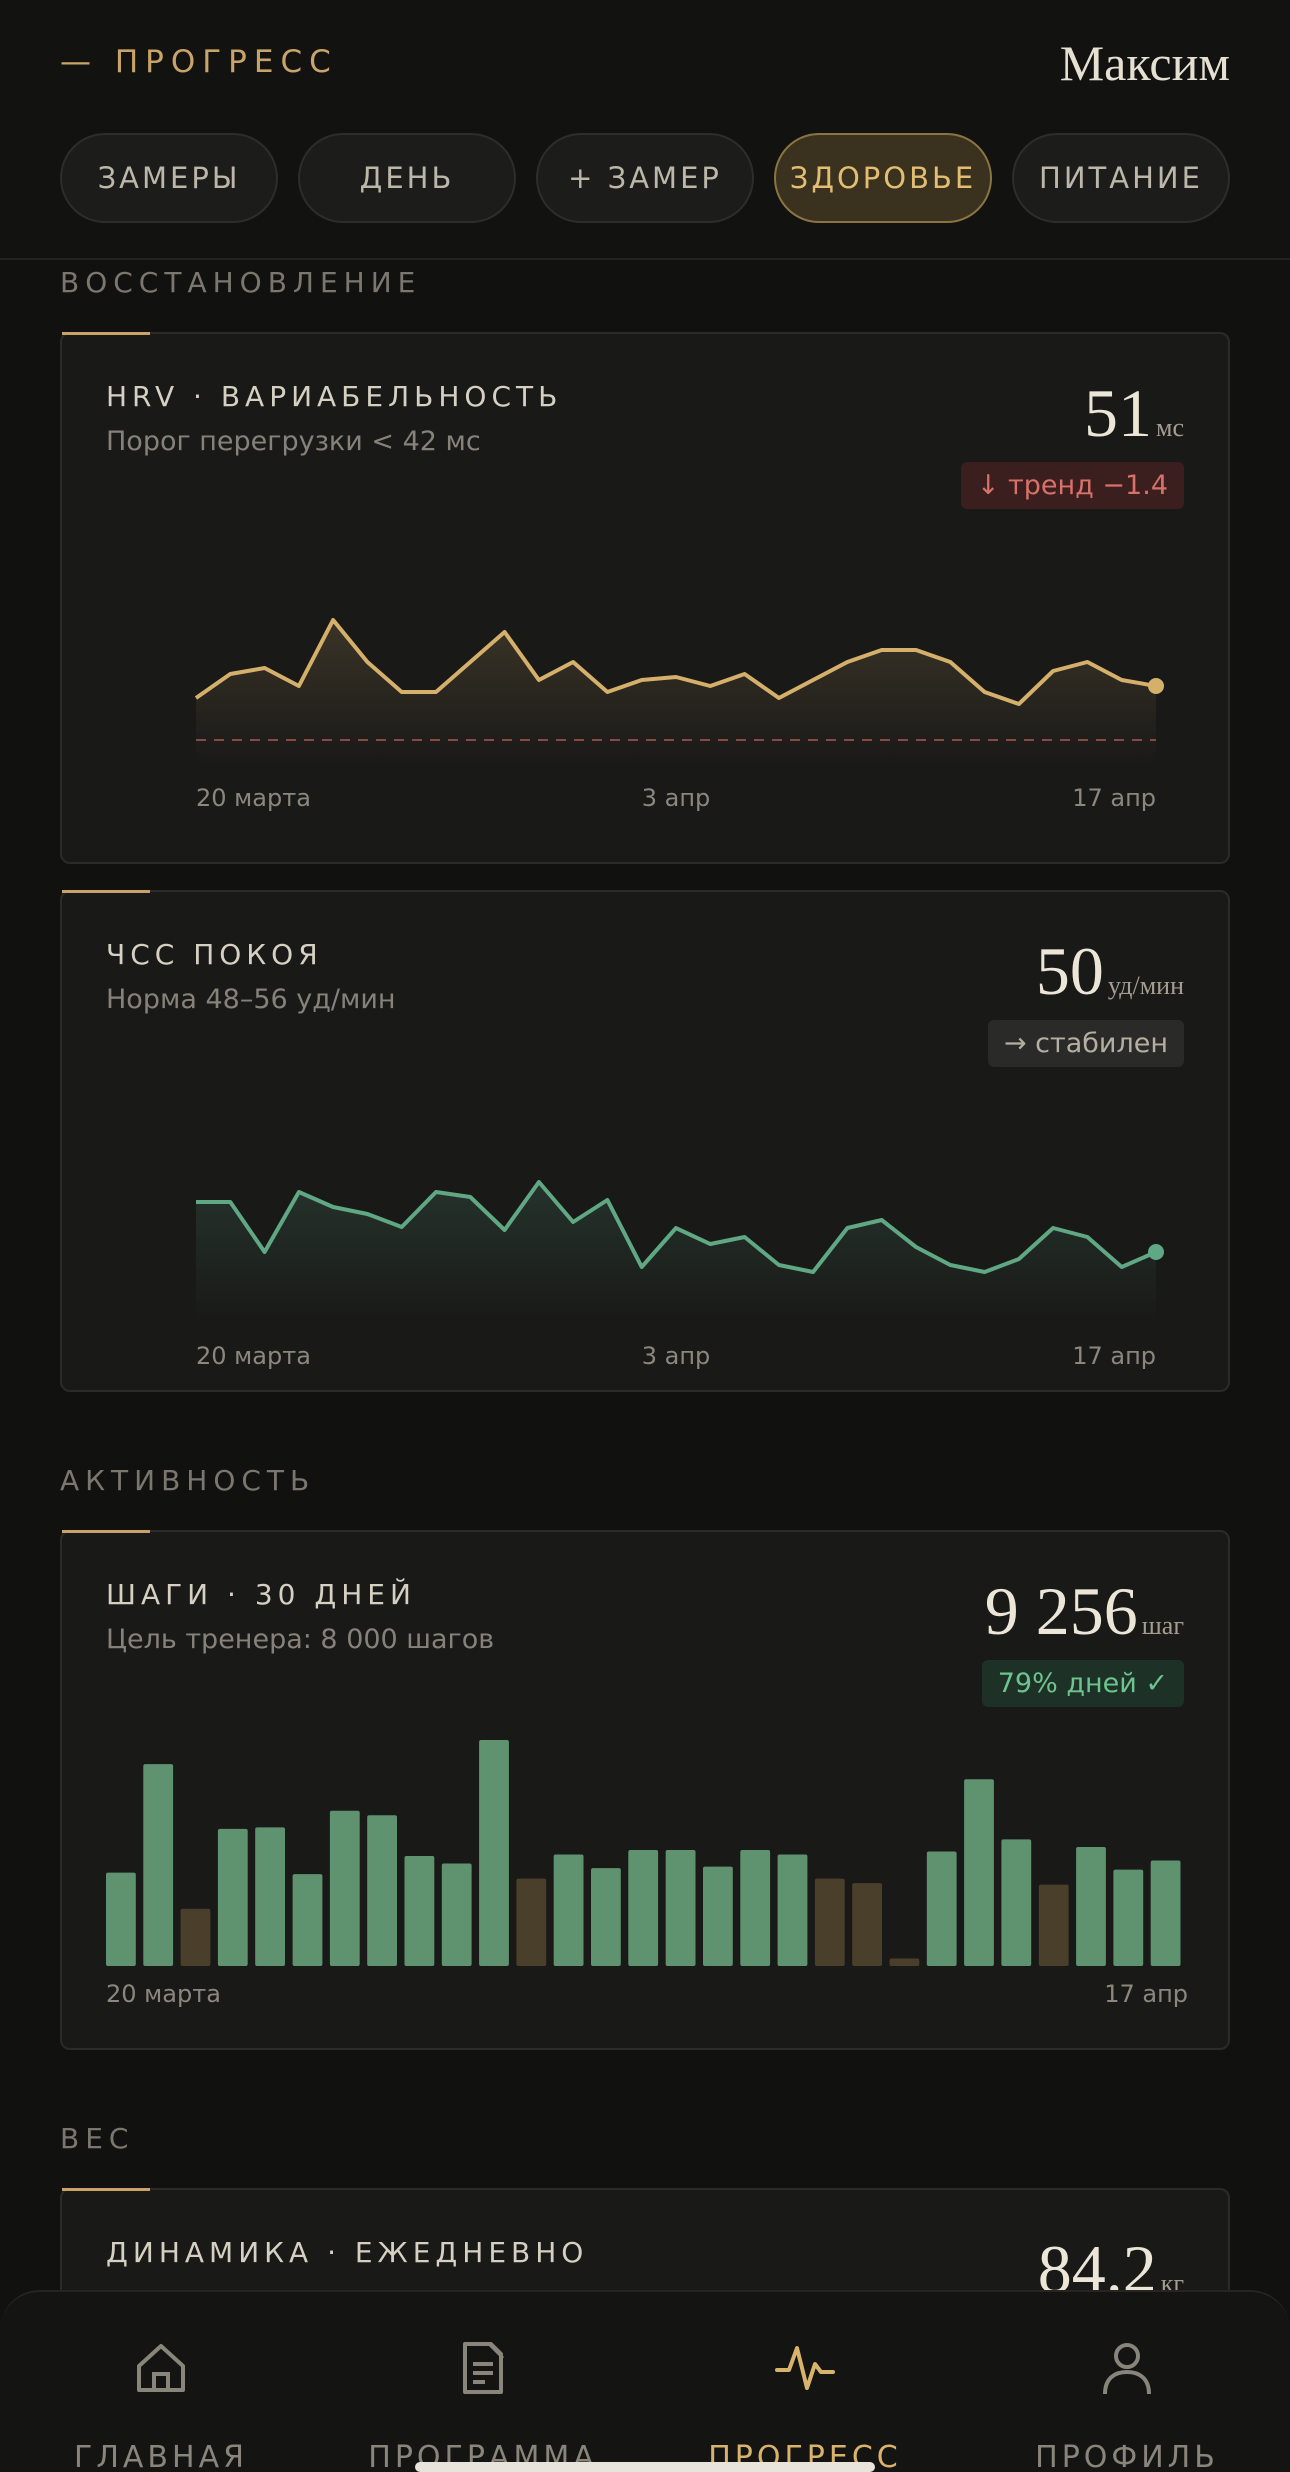 This screenshot has width=1290, height=2472. I want to click on rhr-value-unit: уд/мин, so click(1145, 985).